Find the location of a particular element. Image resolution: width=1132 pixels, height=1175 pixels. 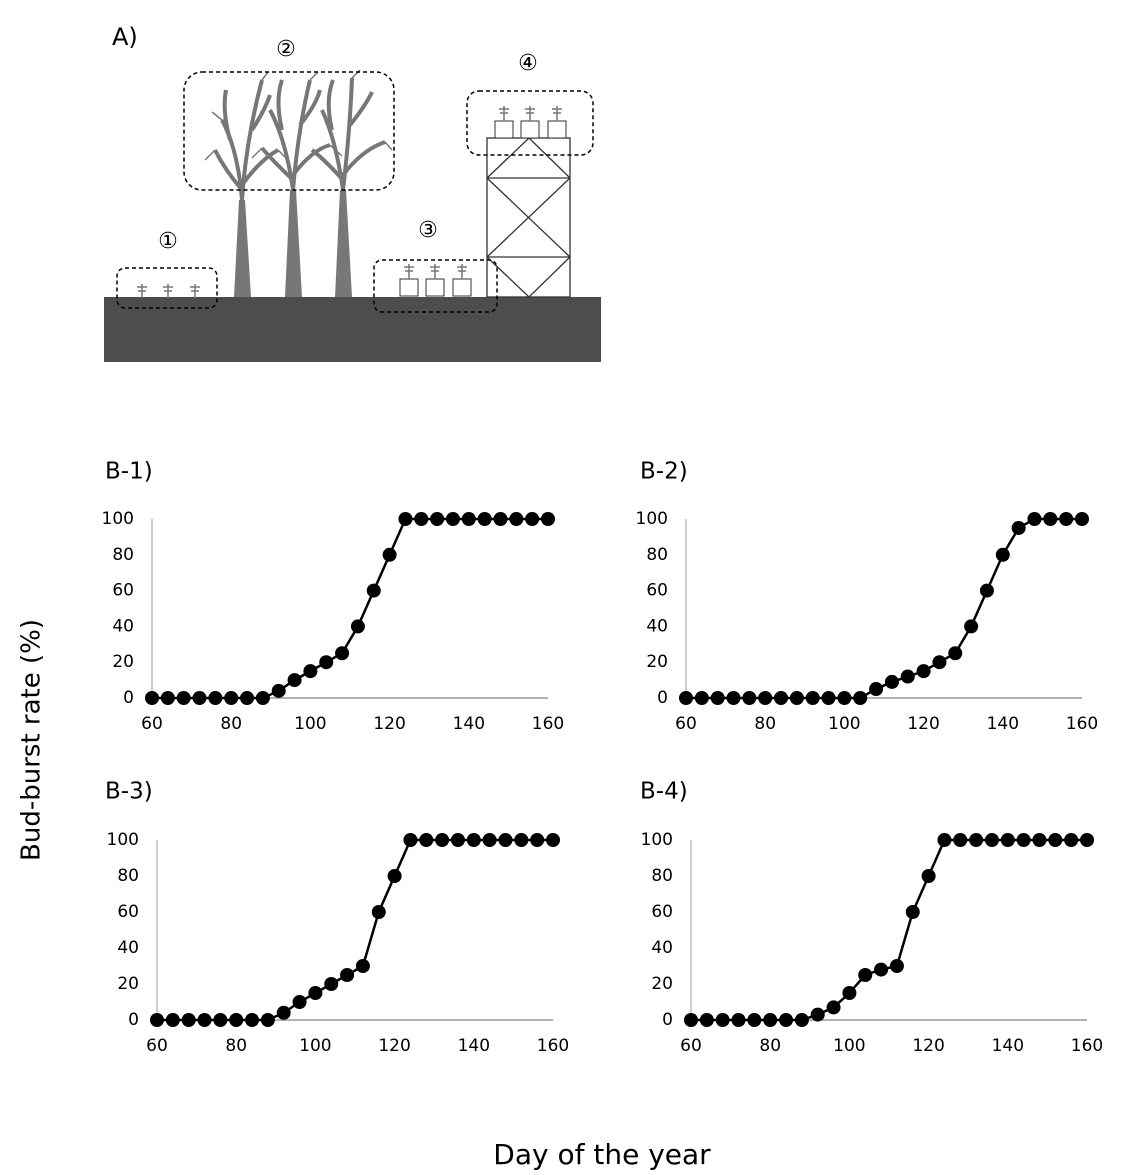

tower-seedlings is located at coordinates (530, 122).